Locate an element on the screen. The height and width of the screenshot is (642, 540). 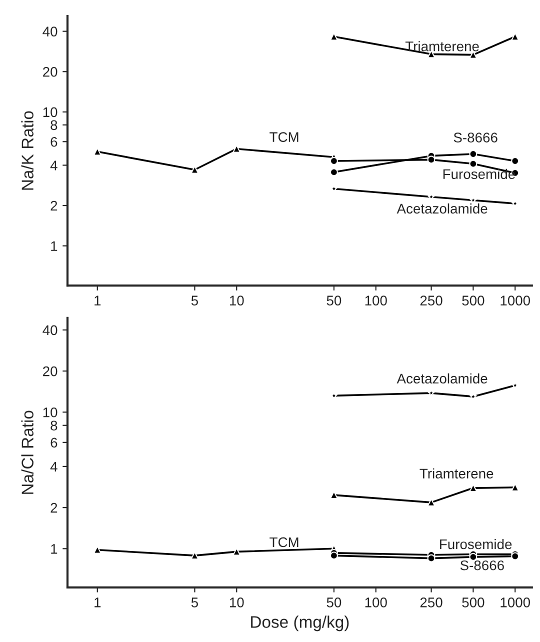
y-axis-title: Na/K Ratio is located at coordinates (27, 150).